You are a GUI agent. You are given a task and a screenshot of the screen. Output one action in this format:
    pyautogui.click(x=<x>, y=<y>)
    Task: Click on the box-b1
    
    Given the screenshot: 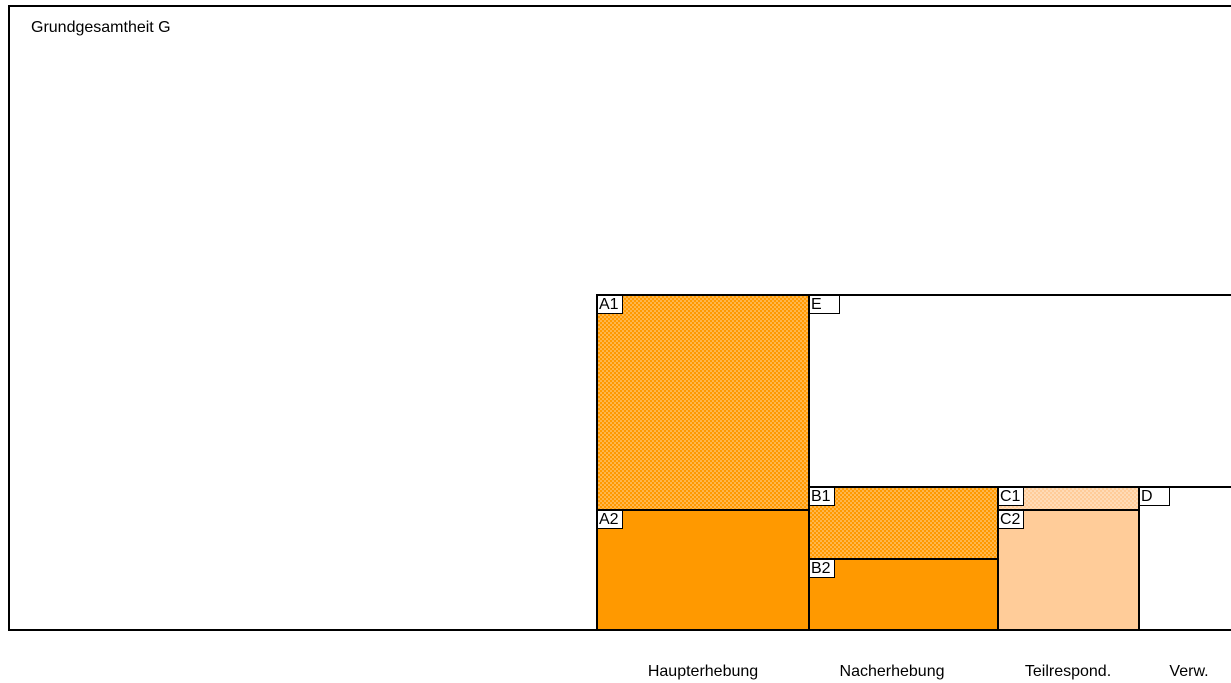 What is the action you would take?
    pyautogui.click(x=903, y=523)
    